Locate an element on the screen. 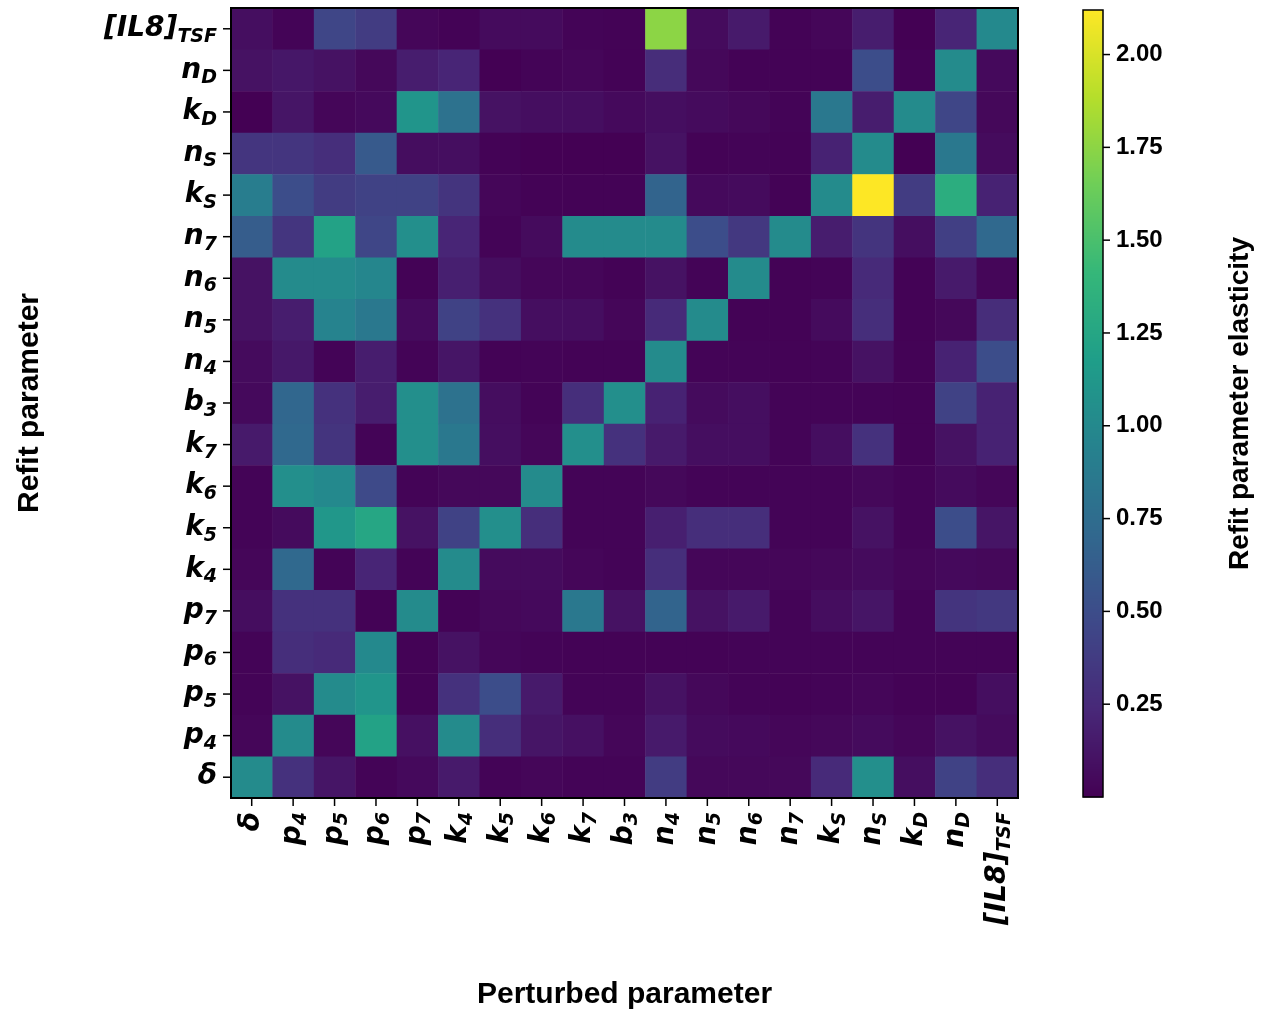  color-bar-title: Refit parameter elasticity is located at coordinates (1238, 403).